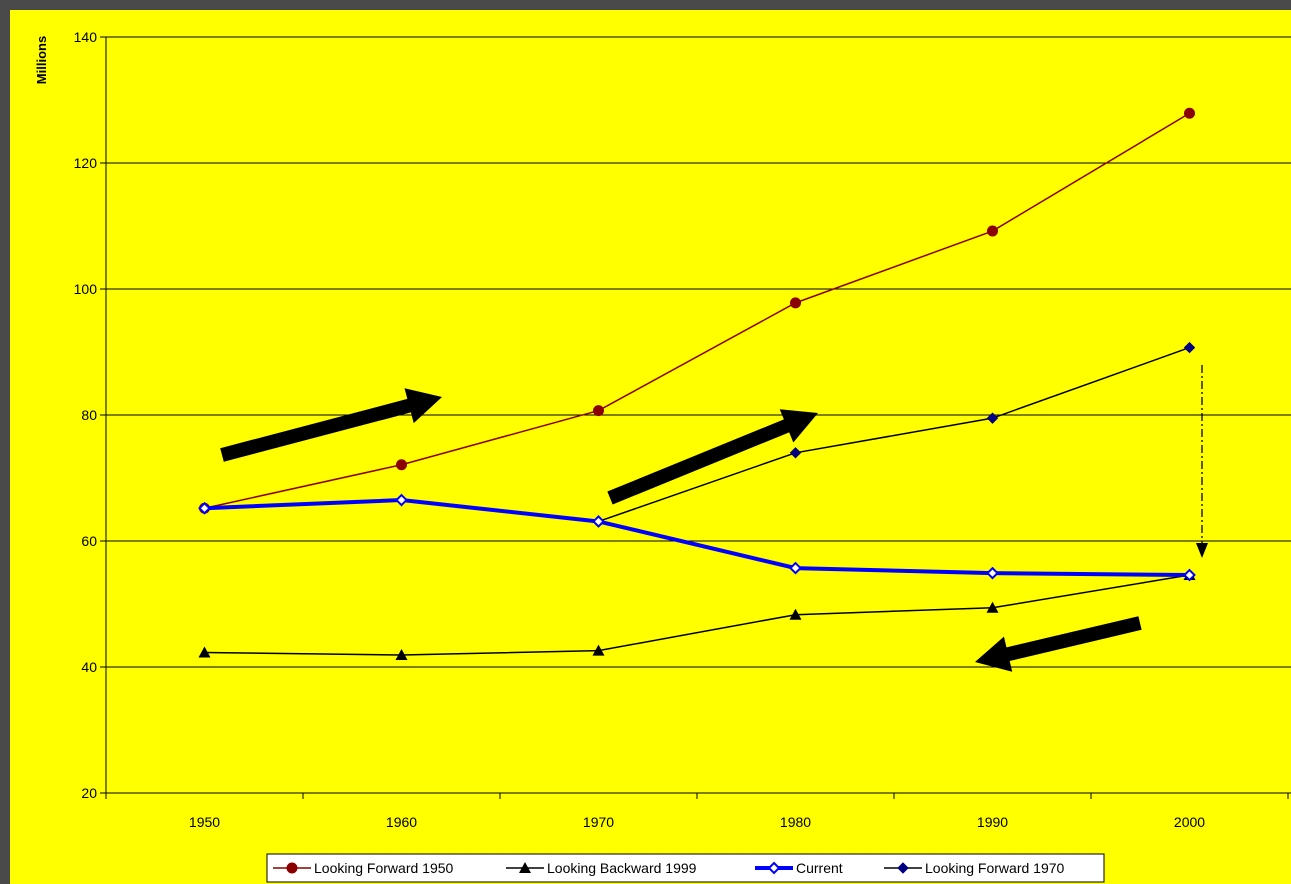 The height and width of the screenshot is (884, 1291). Describe the element at coordinates (384, 868) in the screenshot. I see `legend-label: Looking Forward 1950` at that location.